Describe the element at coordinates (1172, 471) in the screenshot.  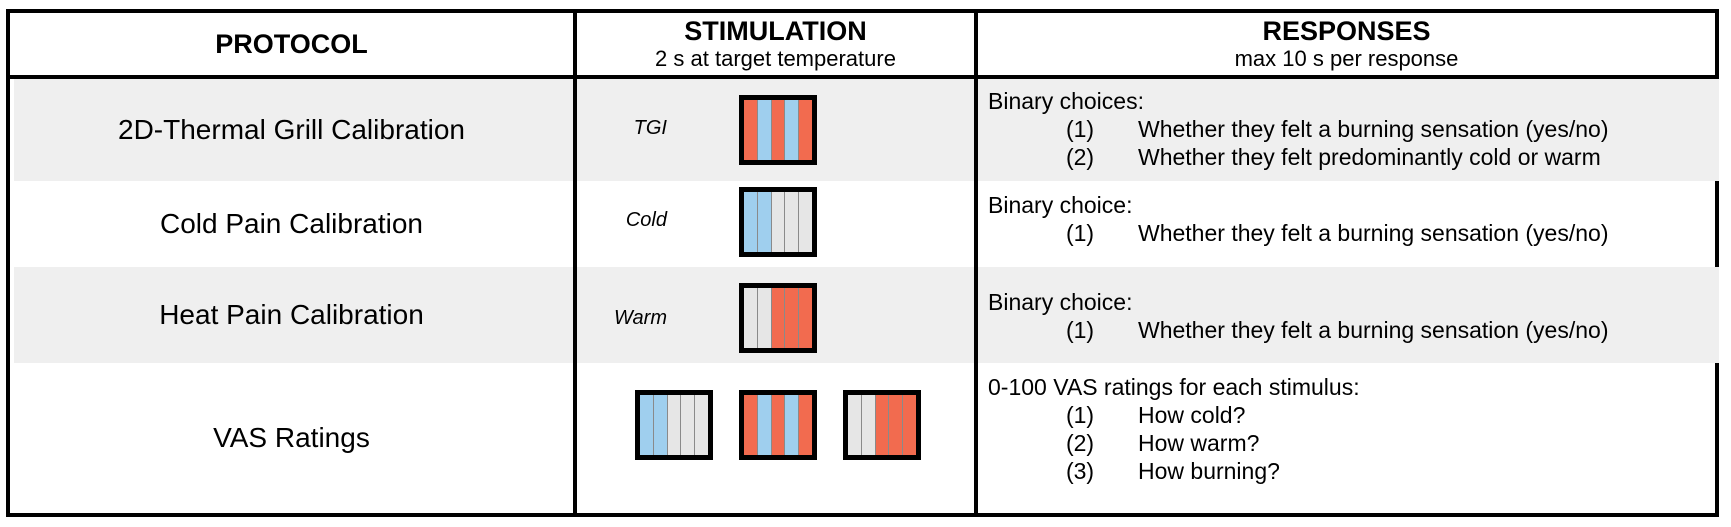
I see `response-item: (3) How burning?` at that location.